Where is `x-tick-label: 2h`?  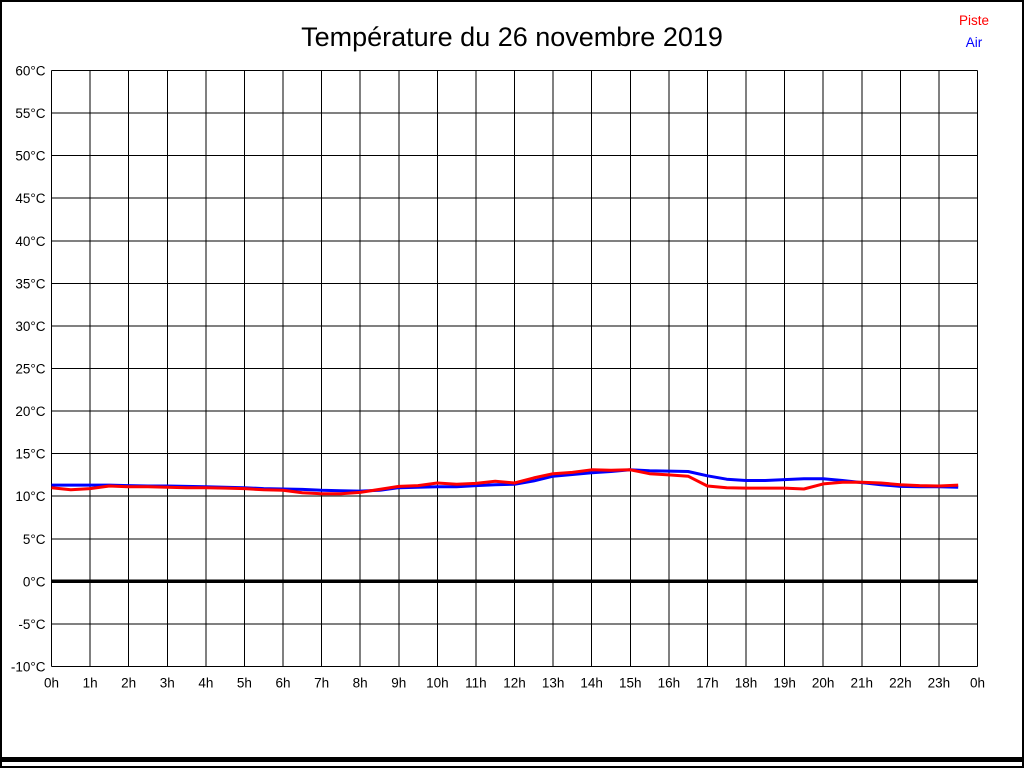 x-tick-label: 2h is located at coordinates (128, 683).